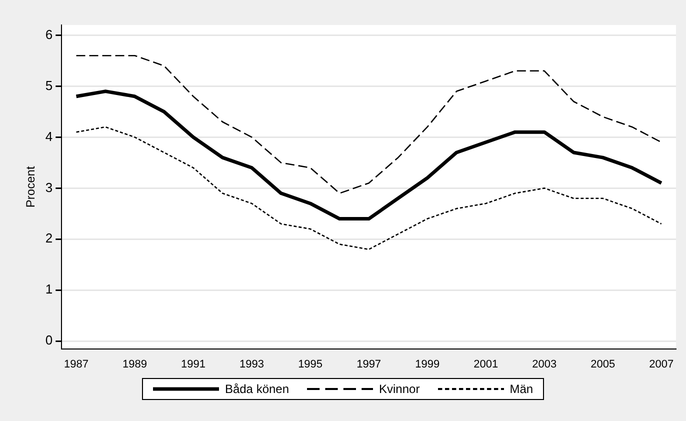 The image size is (686, 421). I want to click on x-tick-label: 1993, so click(252, 364).